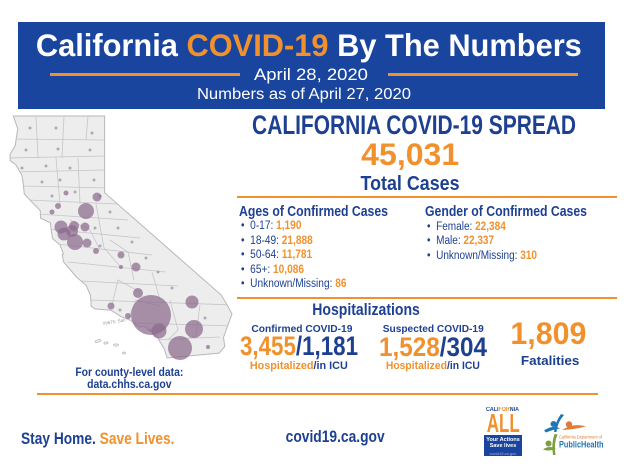  I want to click on svg-text: California Department of, so click(581, 437).